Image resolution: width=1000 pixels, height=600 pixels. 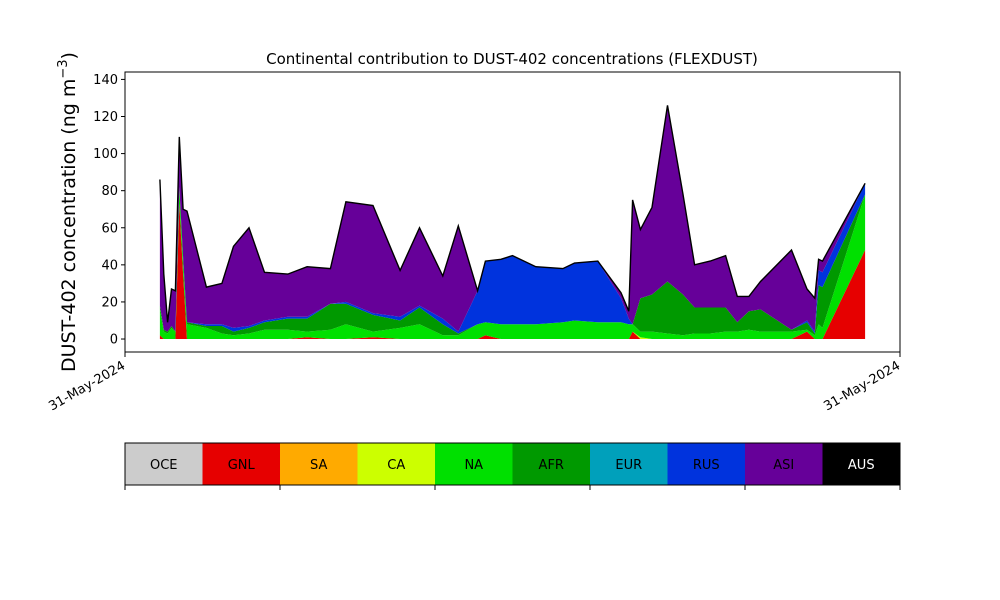 What do you see at coordinates (105, 80) in the screenshot?
I see `y-tick-label: 140` at bounding box center [105, 80].